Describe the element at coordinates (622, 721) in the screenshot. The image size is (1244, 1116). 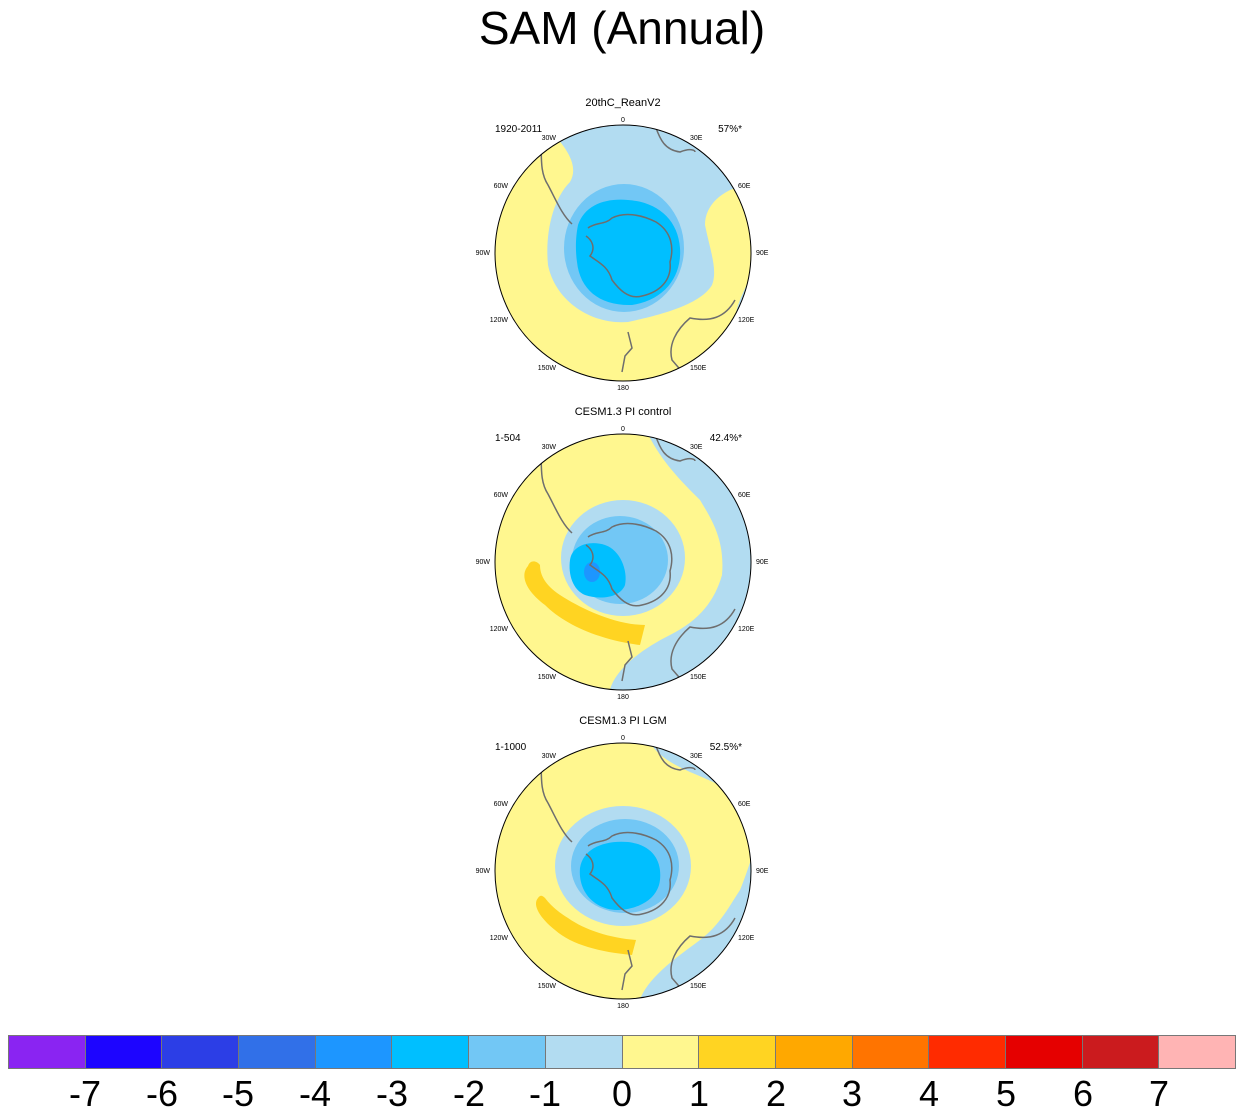
I see `panel-title: CESM1.3 PI LGM` at that location.